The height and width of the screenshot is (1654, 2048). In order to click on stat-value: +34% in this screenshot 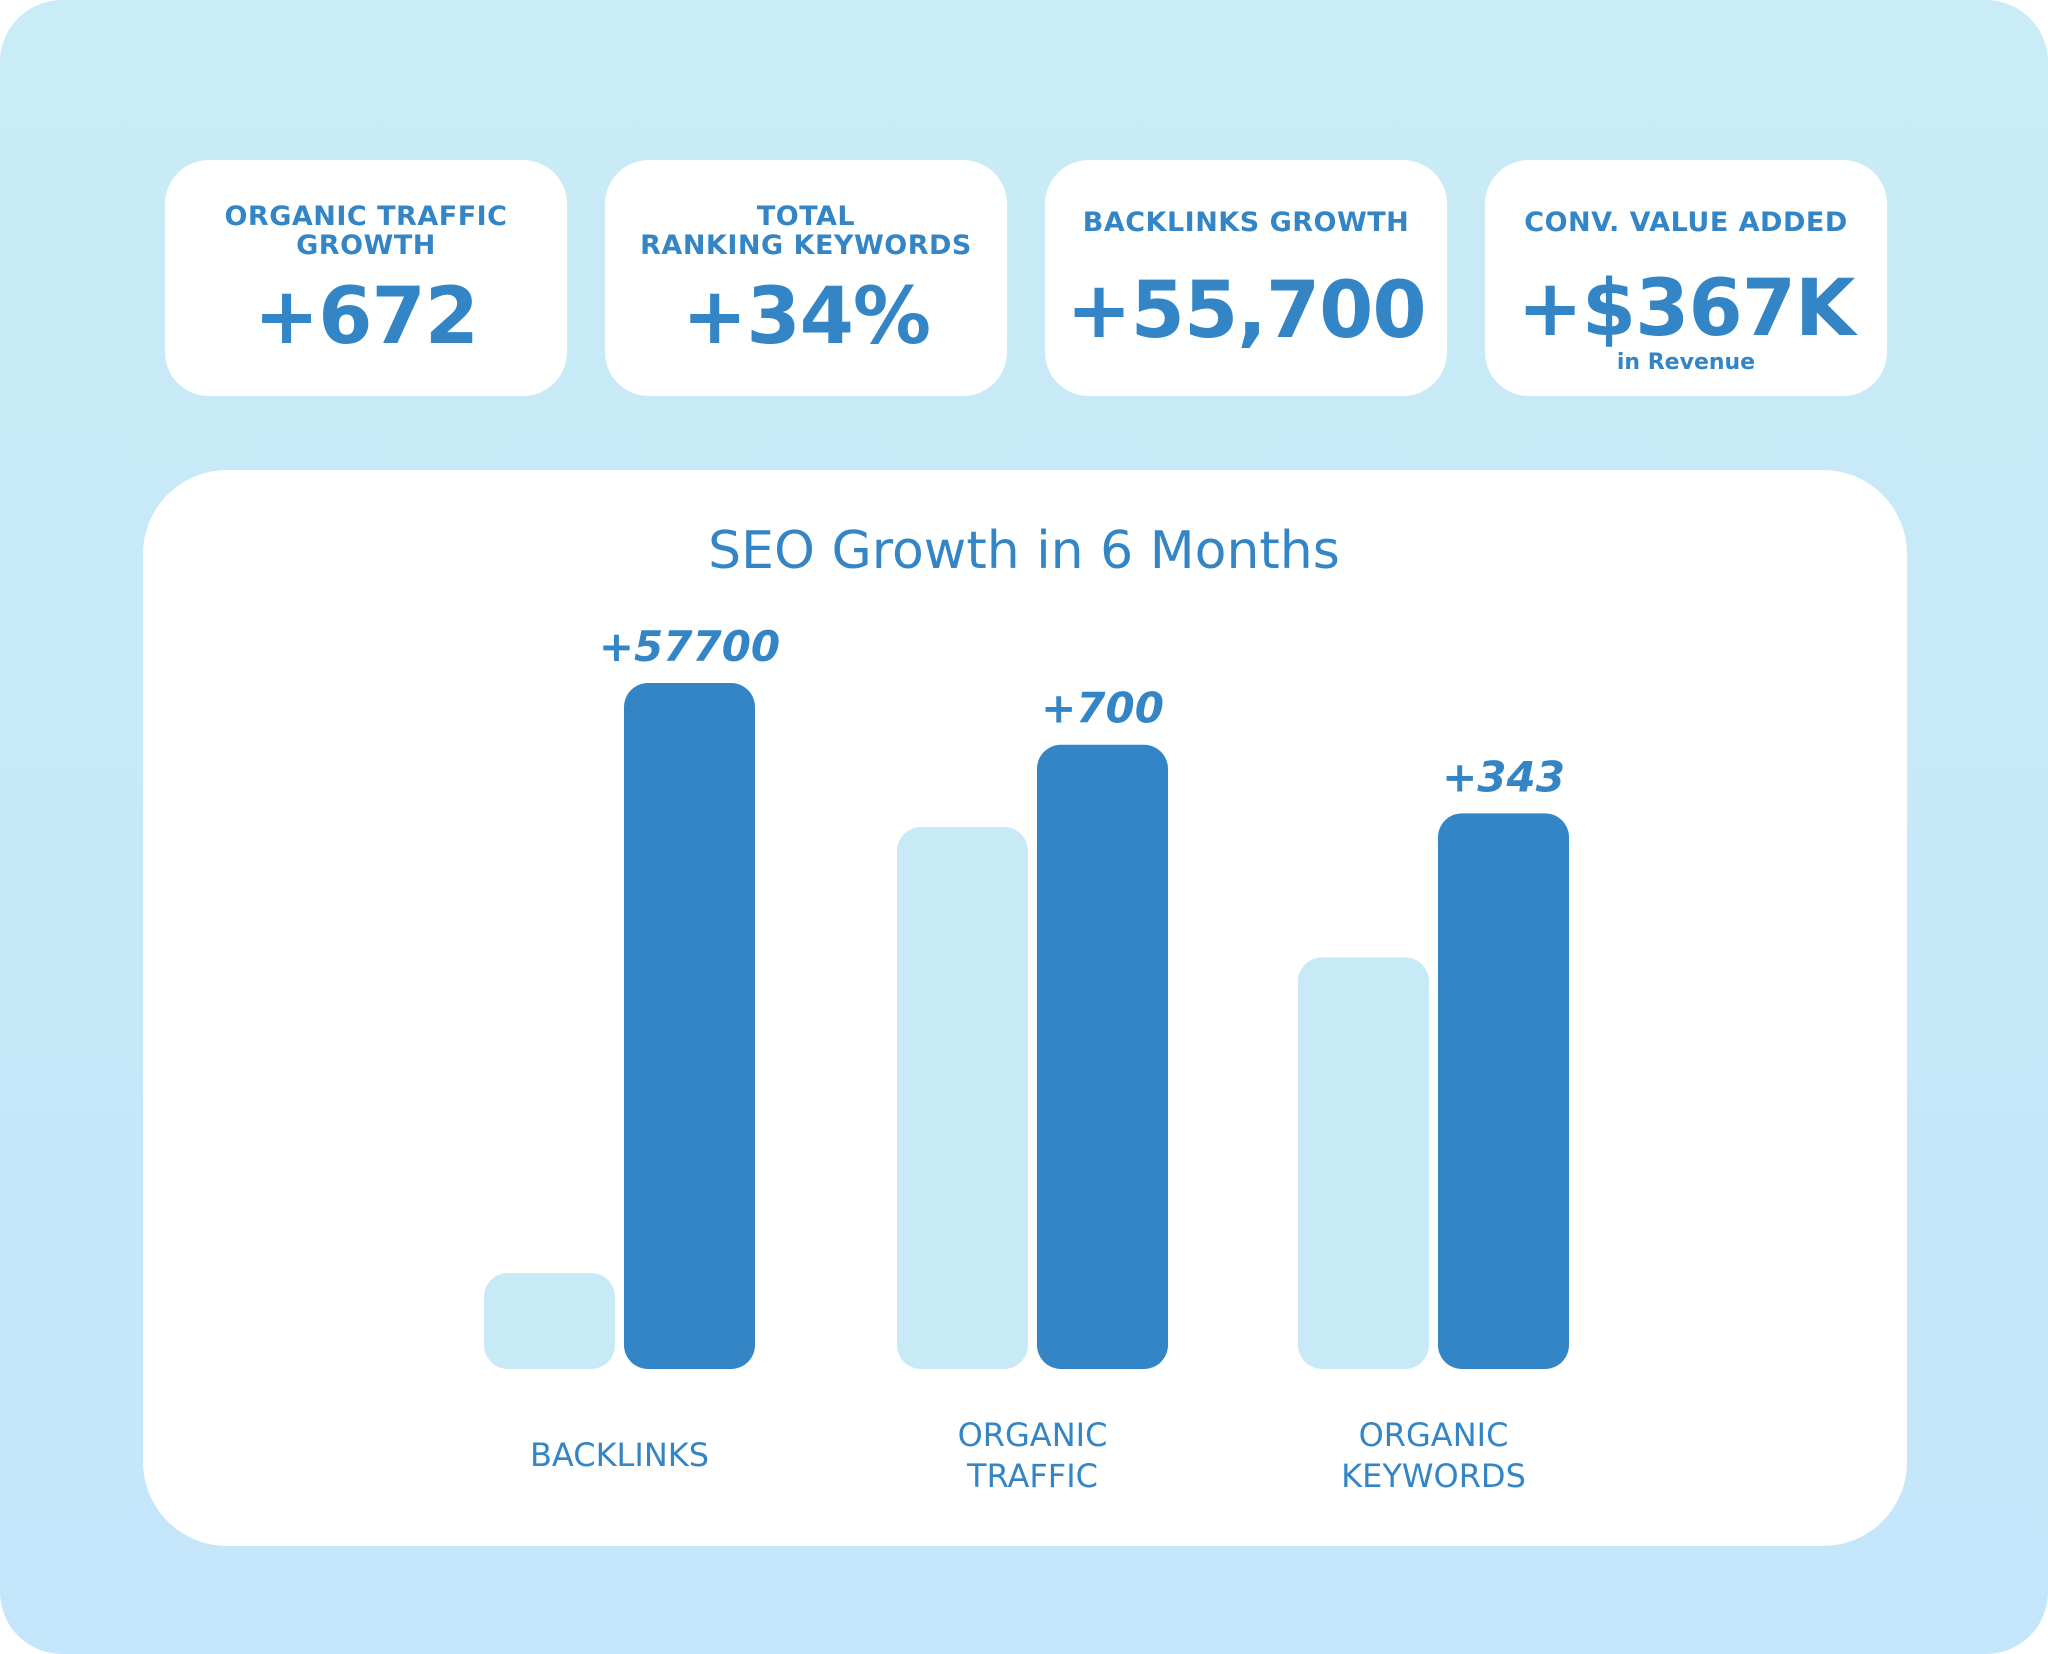, I will do `click(806, 317)`.